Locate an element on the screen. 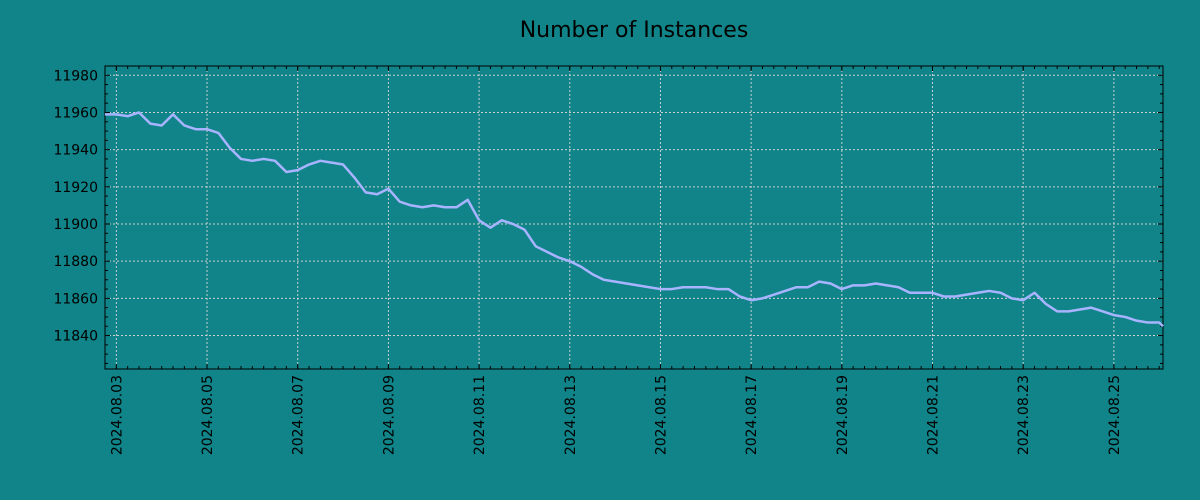 The image size is (1200, 500). y-tick-label: 11940 is located at coordinates (75, 151).